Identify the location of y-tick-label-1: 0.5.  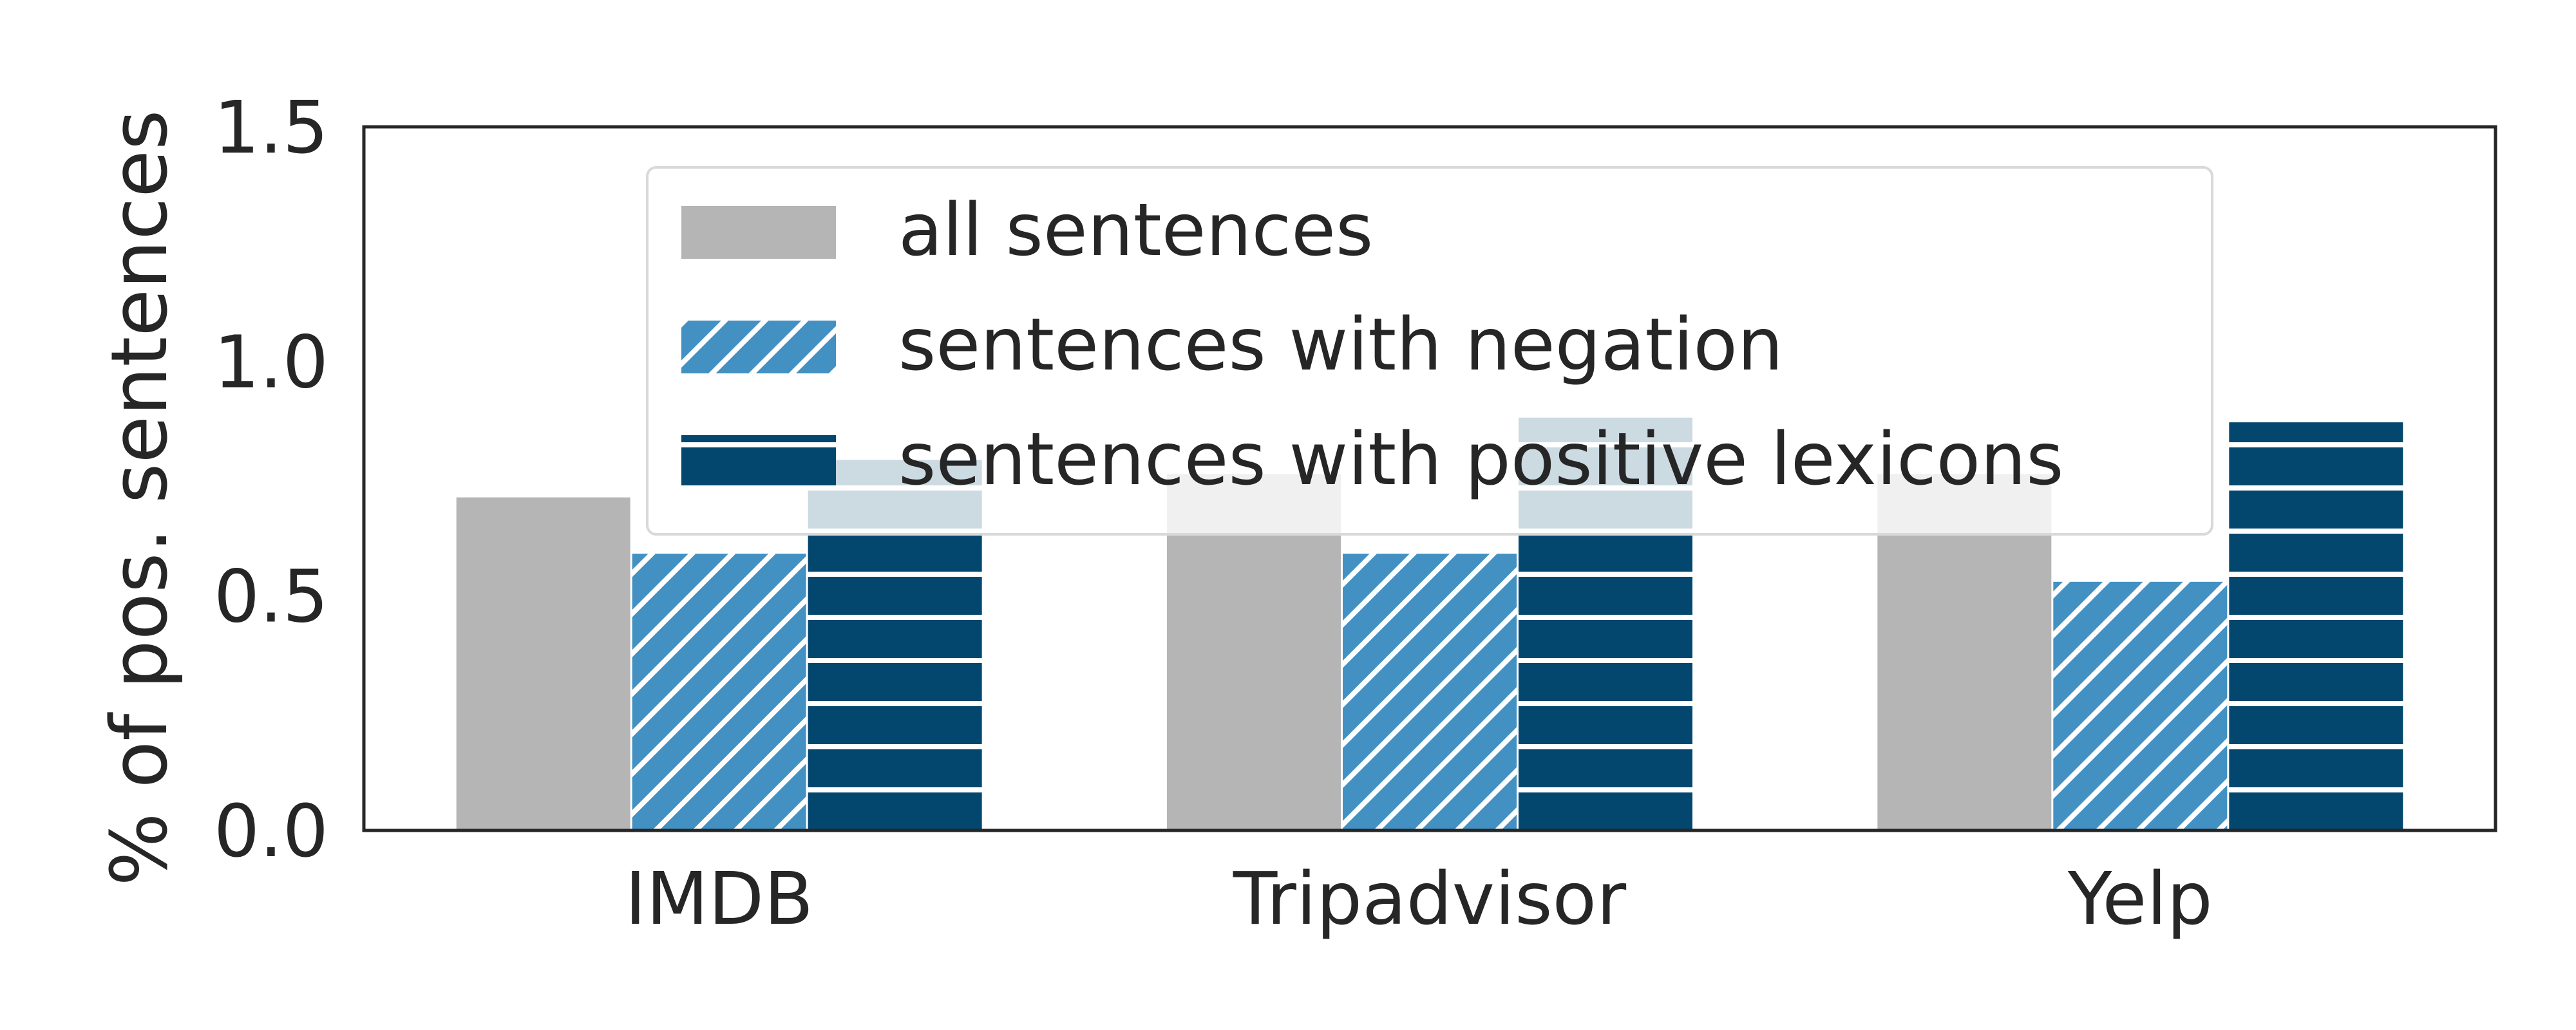
(271, 597).